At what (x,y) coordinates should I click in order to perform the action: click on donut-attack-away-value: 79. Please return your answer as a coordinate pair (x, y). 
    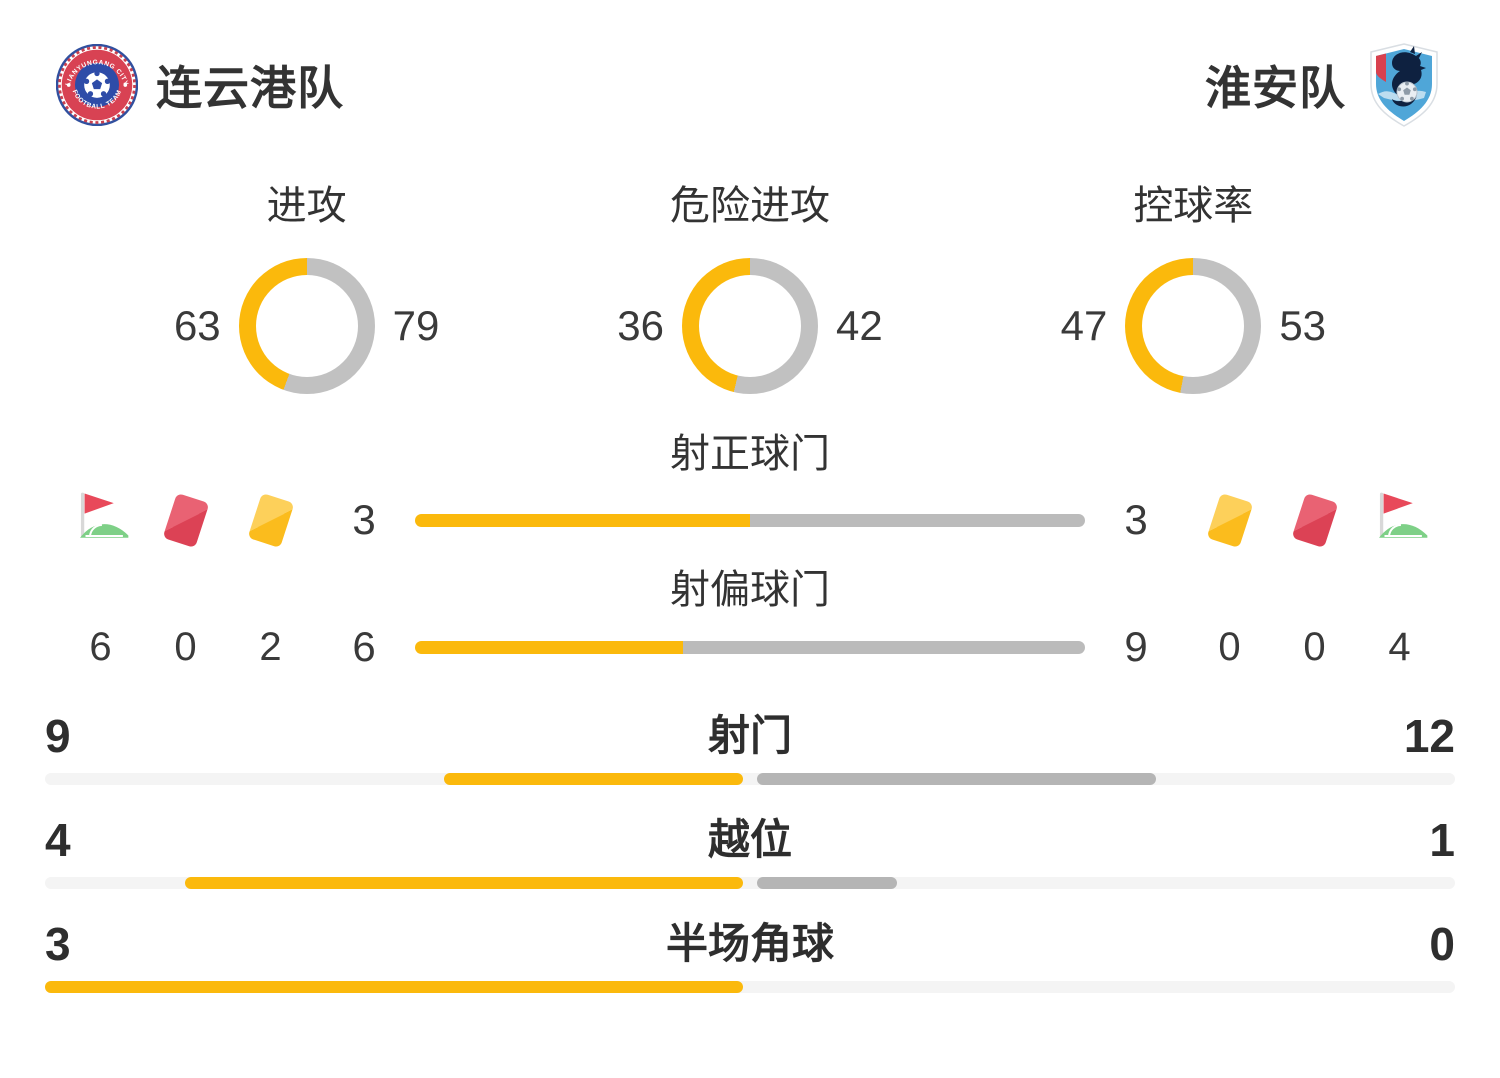
    Looking at the image, I should click on (416, 325).